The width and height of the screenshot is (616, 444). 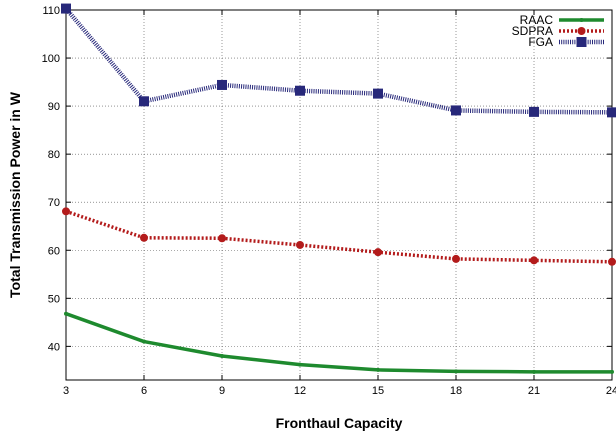 What do you see at coordinates (532, 31) in the screenshot?
I see `legend-label: SDPRA` at bounding box center [532, 31].